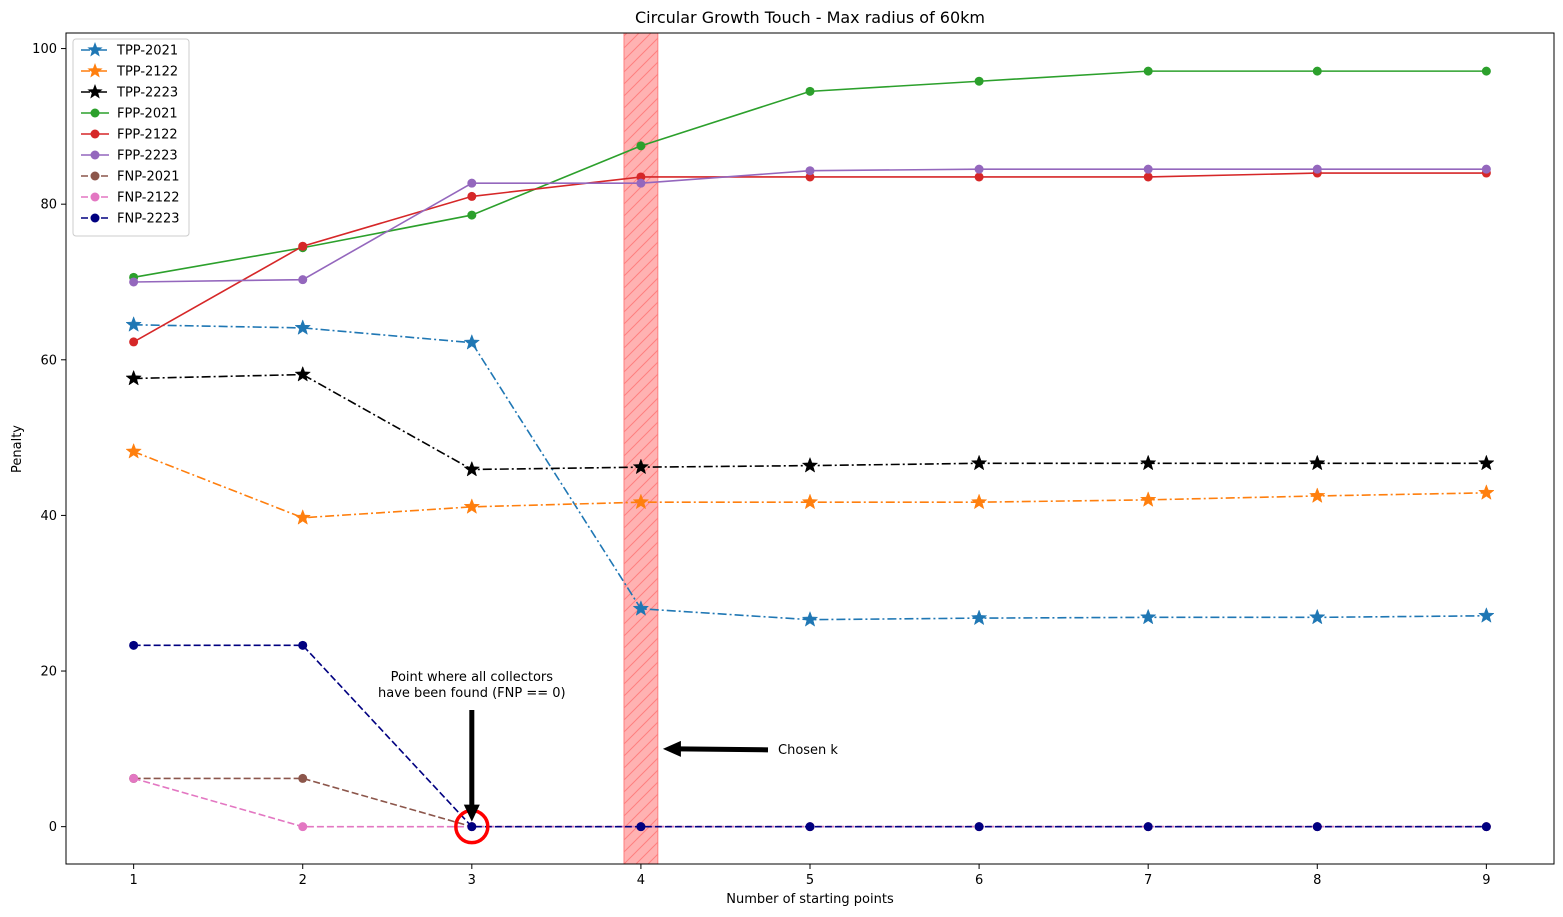  What do you see at coordinates (49, 438) in the screenshot?
I see `y-axis-ticks: 0 20 40 60 80 100` at bounding box center [49, 438].